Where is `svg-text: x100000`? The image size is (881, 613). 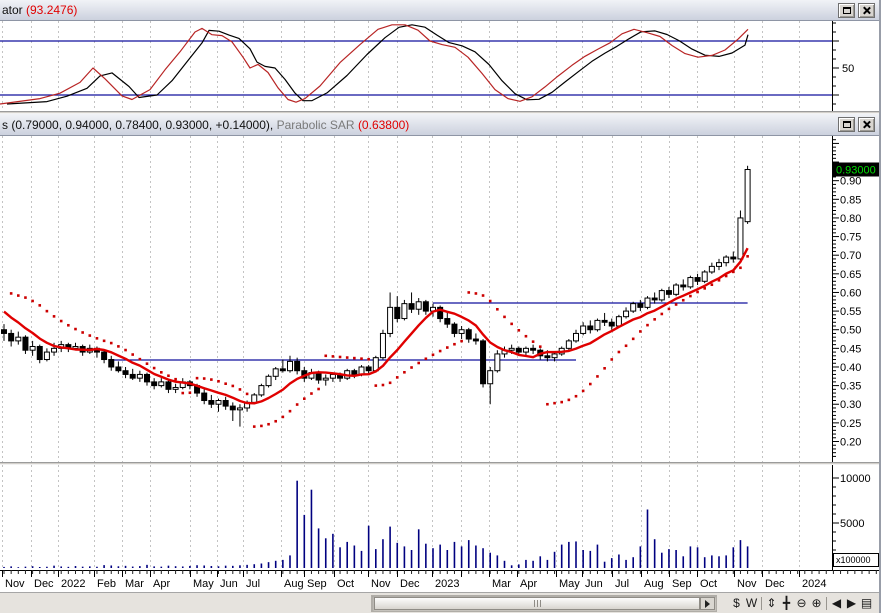 svg-text: x100000 is located at coordinates (853, 560).